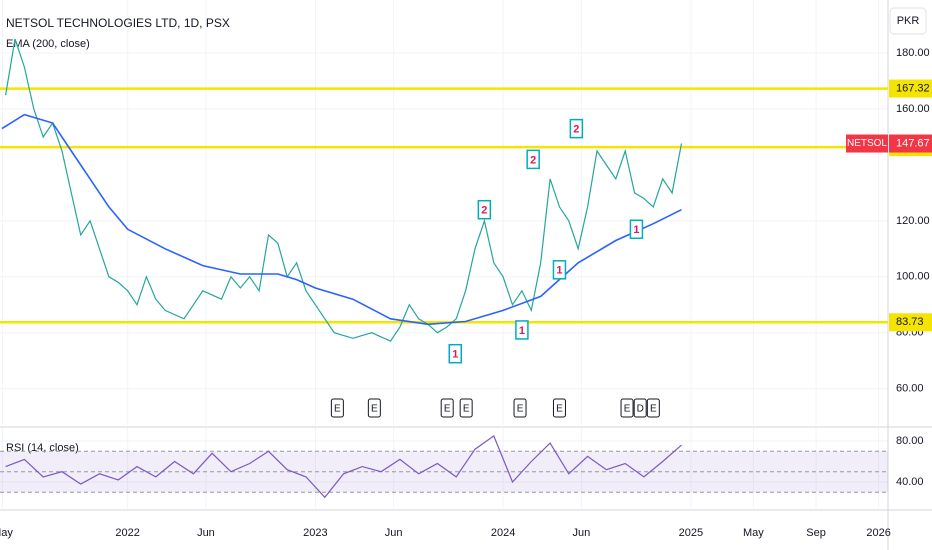 The image size is (932, 550). Describe the element at coordinates (913, 277) in the screenshot. I see `y-tick-label: 100.00` at that location.